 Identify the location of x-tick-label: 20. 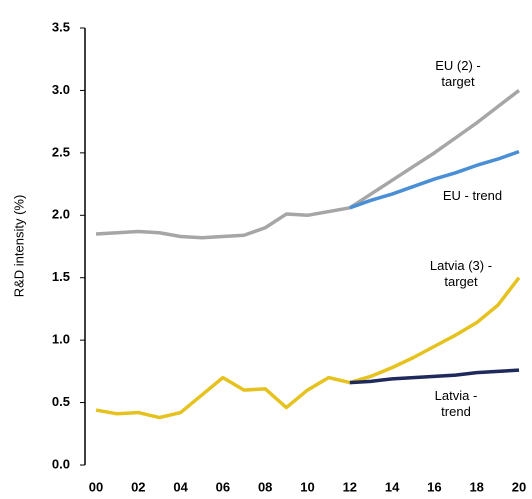
(519, 486).